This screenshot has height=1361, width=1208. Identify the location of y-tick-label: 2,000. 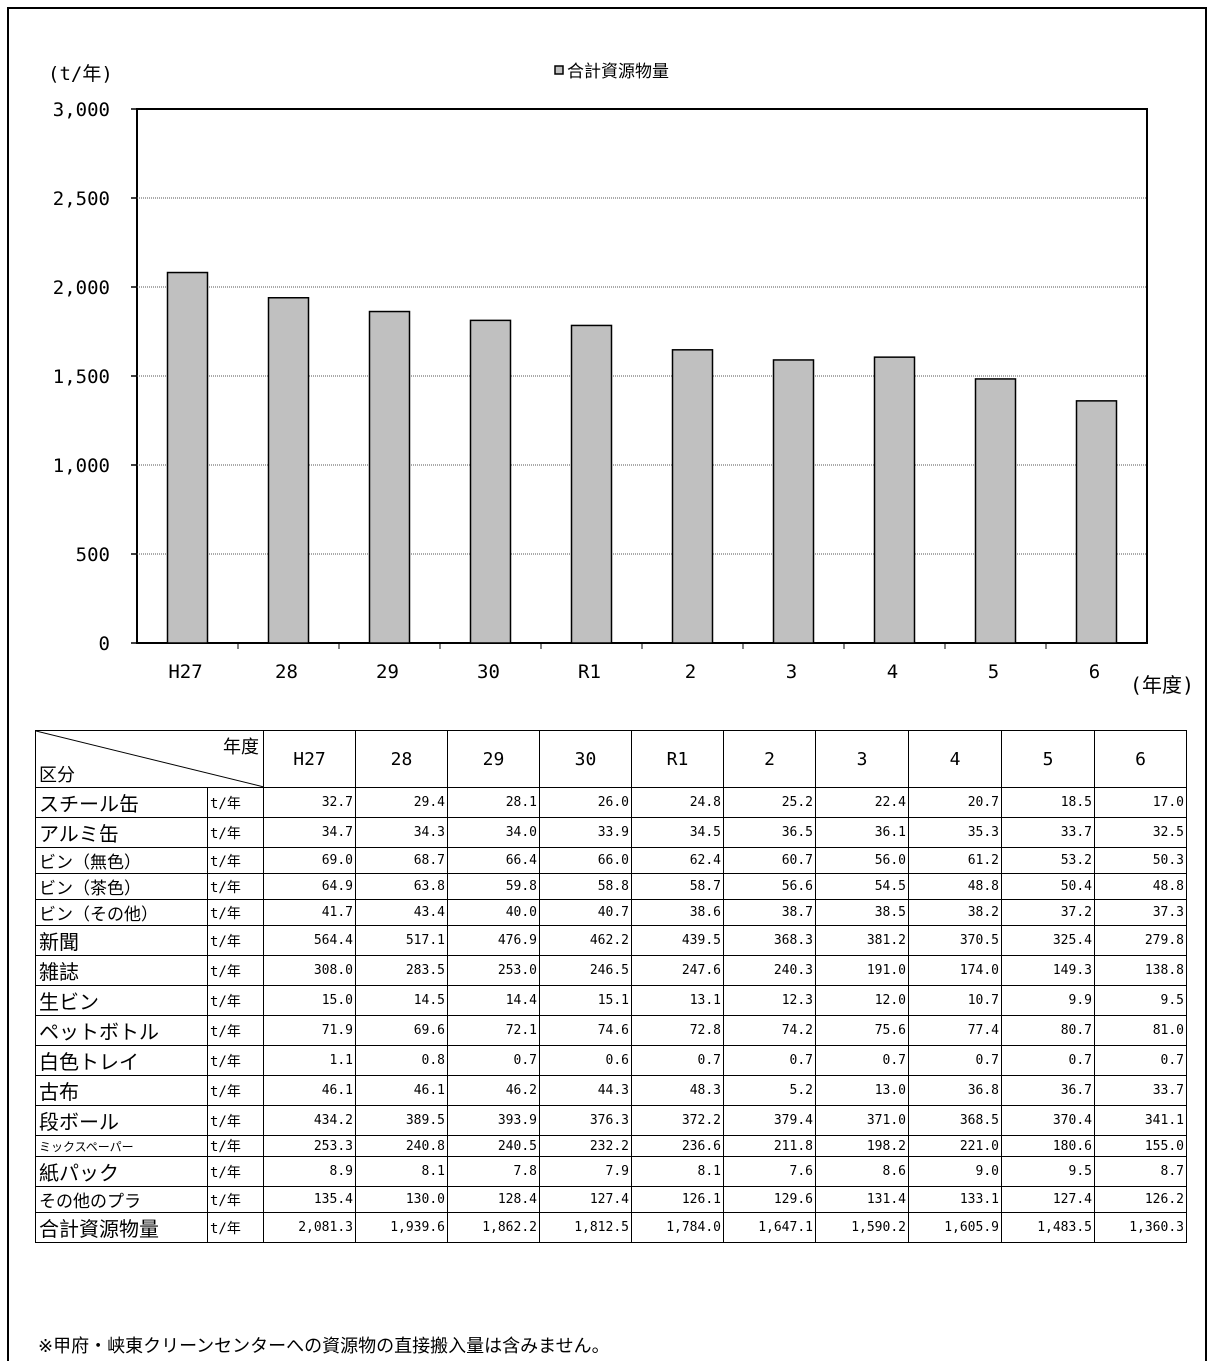
(81, 288).